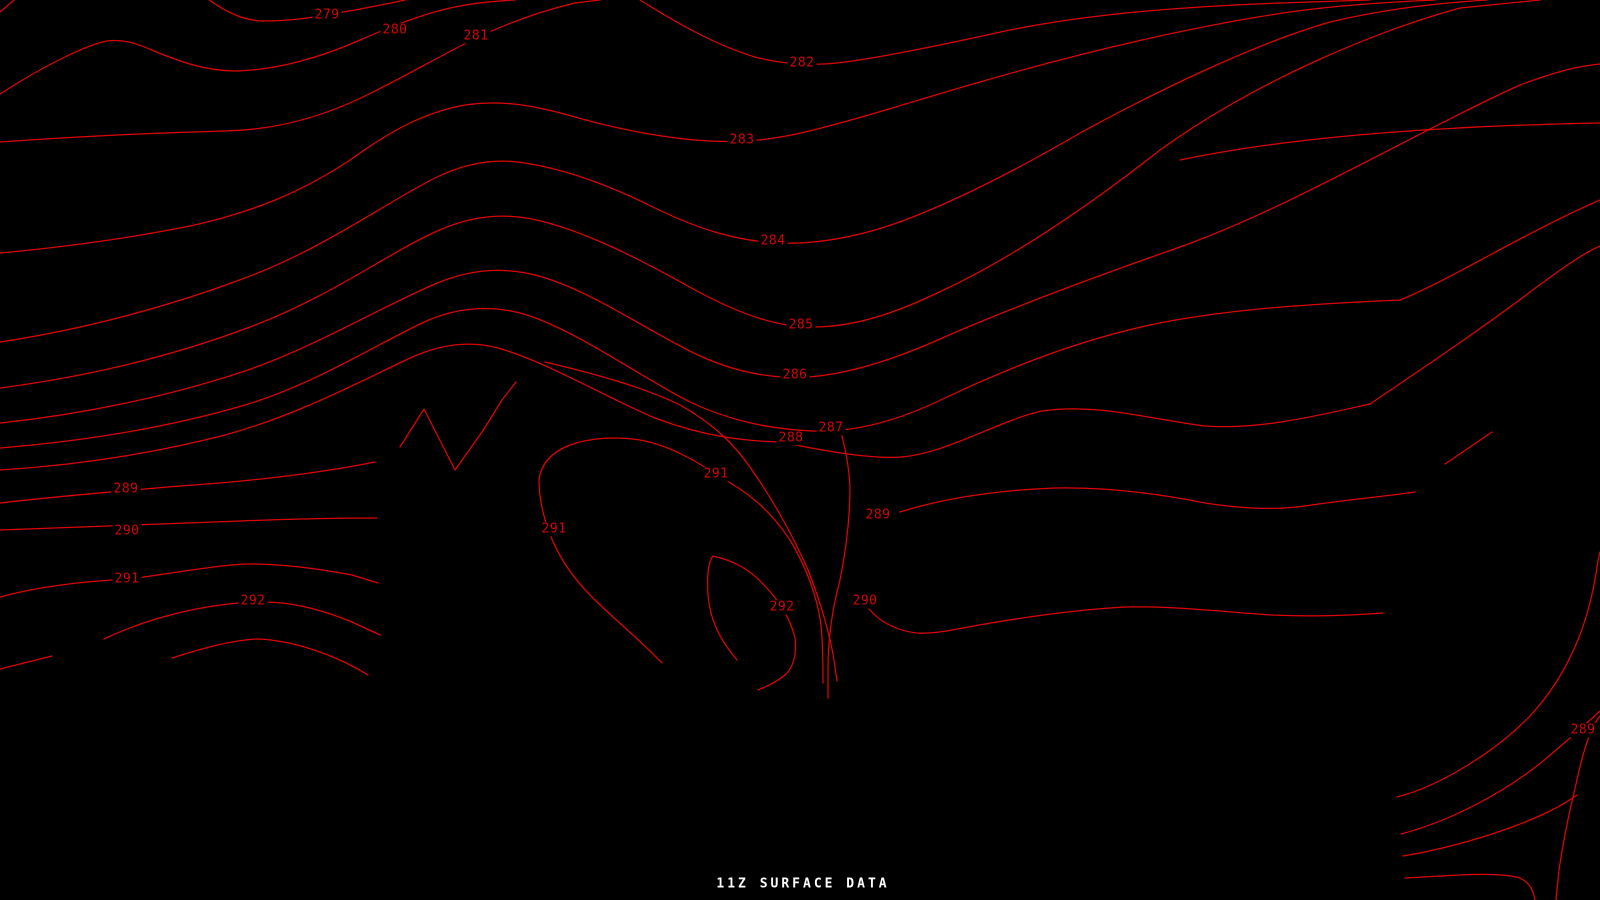 The height and width of the screenshot is (900, 1600). What do you see at coordinates (831, 428) in the screenshot?
I see `contour-label-287: 287` at bounding box center [831, 428].